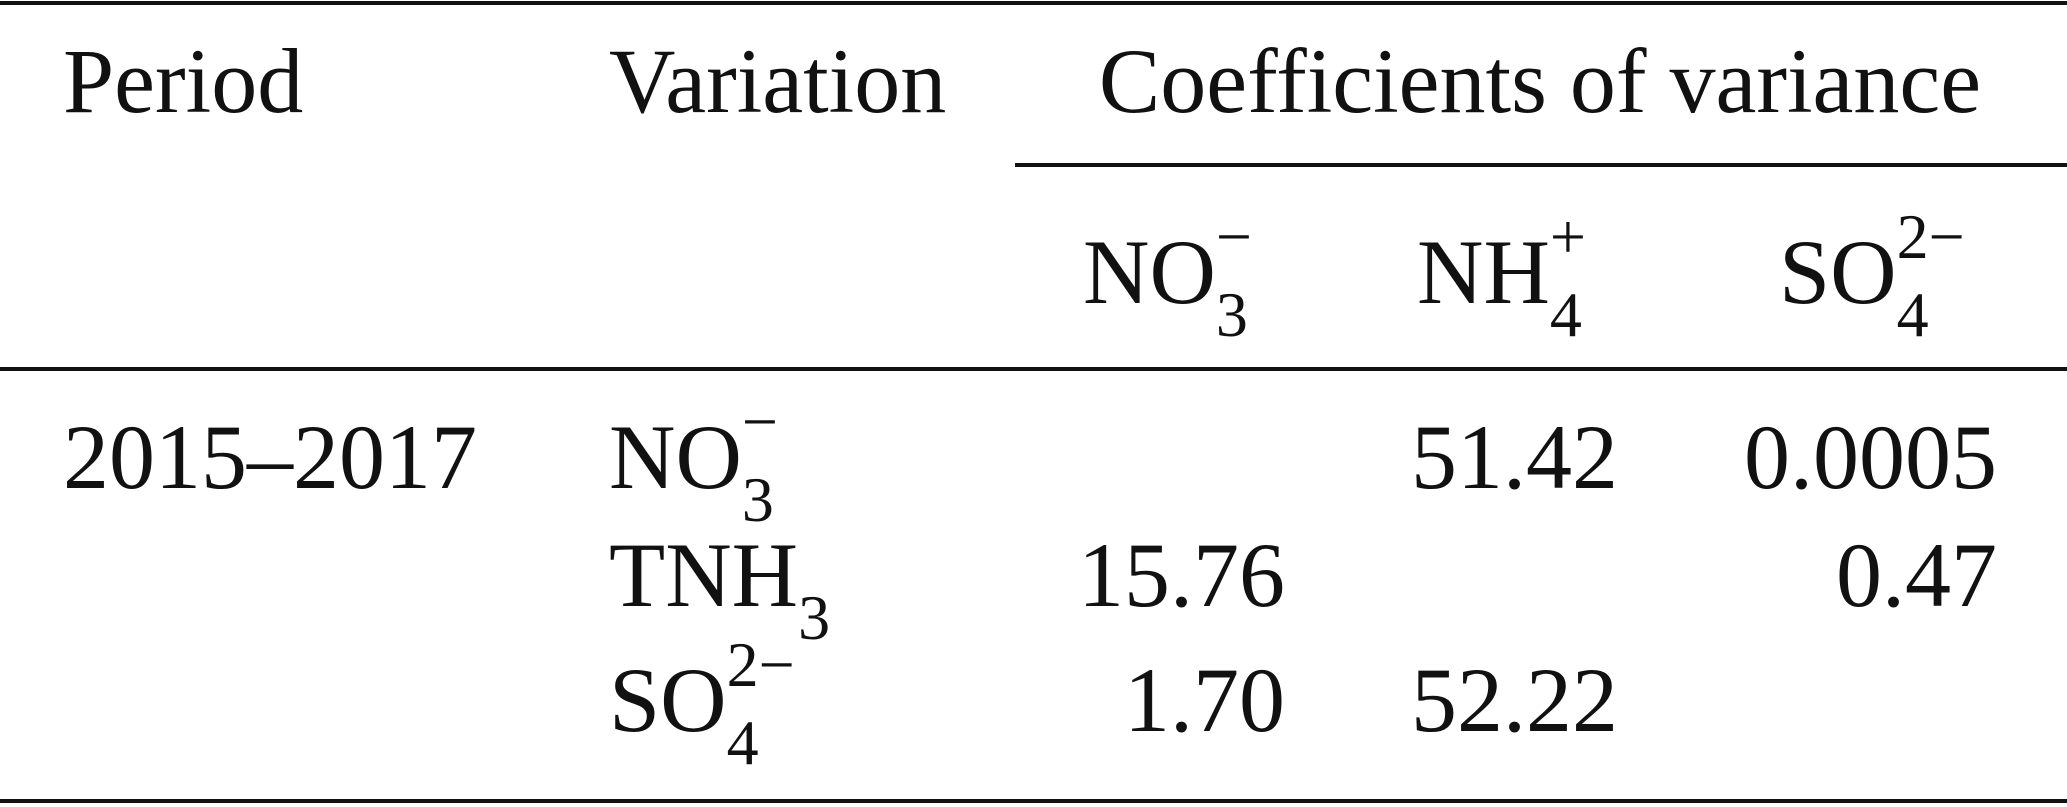 Image resolution: width=2067 pixels, height=807 pixels. Describe the element at coordinates (270, 457) in the screenshot. I see `period-cell: 2015–2017` at that location.